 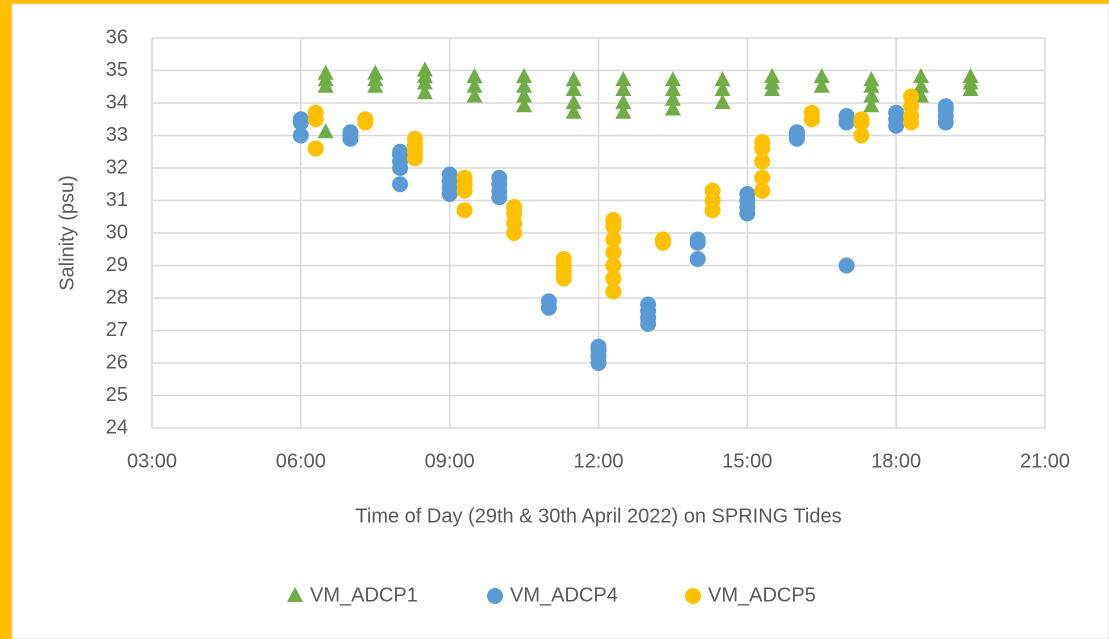 What do you see at coordinates (117, 232) in the screenshot?
I see `y-tick-label: 30` at bounding box center [117, 232].